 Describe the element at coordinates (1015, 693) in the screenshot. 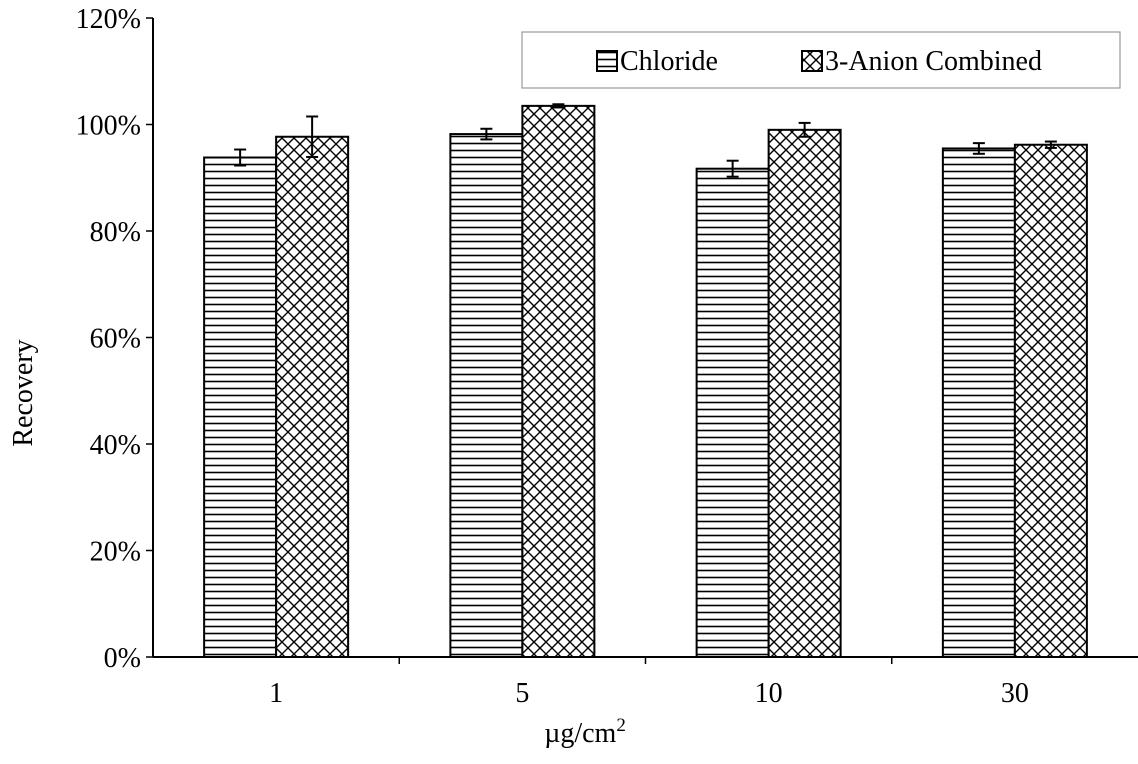

I see `x-tick-label: 30` at that location.